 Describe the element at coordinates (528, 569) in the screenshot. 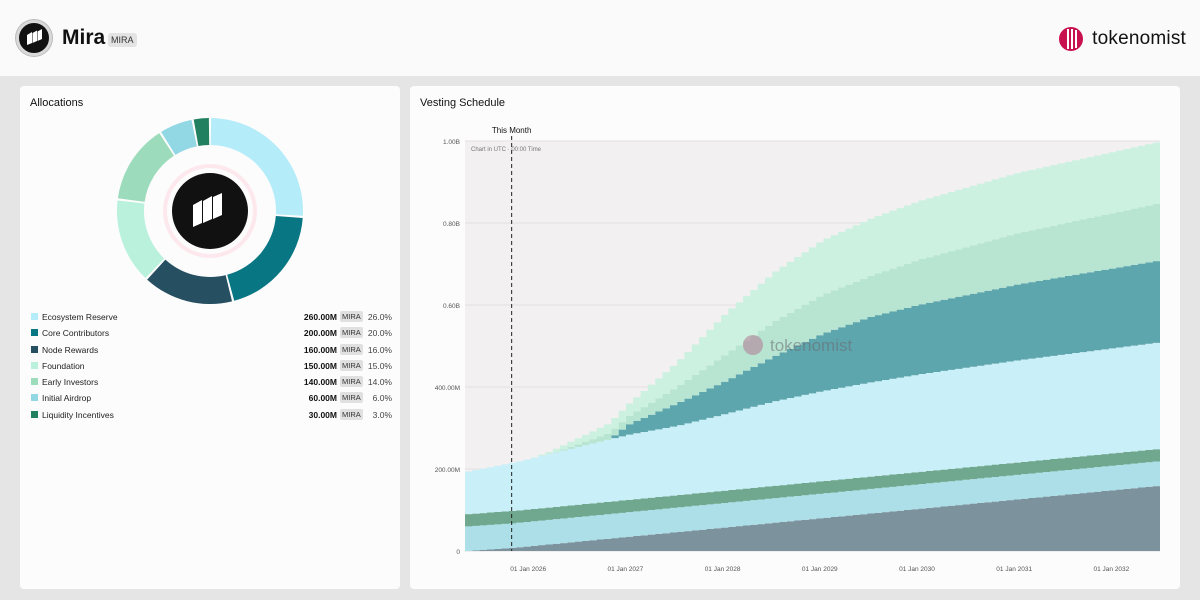

I see `x-tick-label: 01 Jan 2026` at that location.